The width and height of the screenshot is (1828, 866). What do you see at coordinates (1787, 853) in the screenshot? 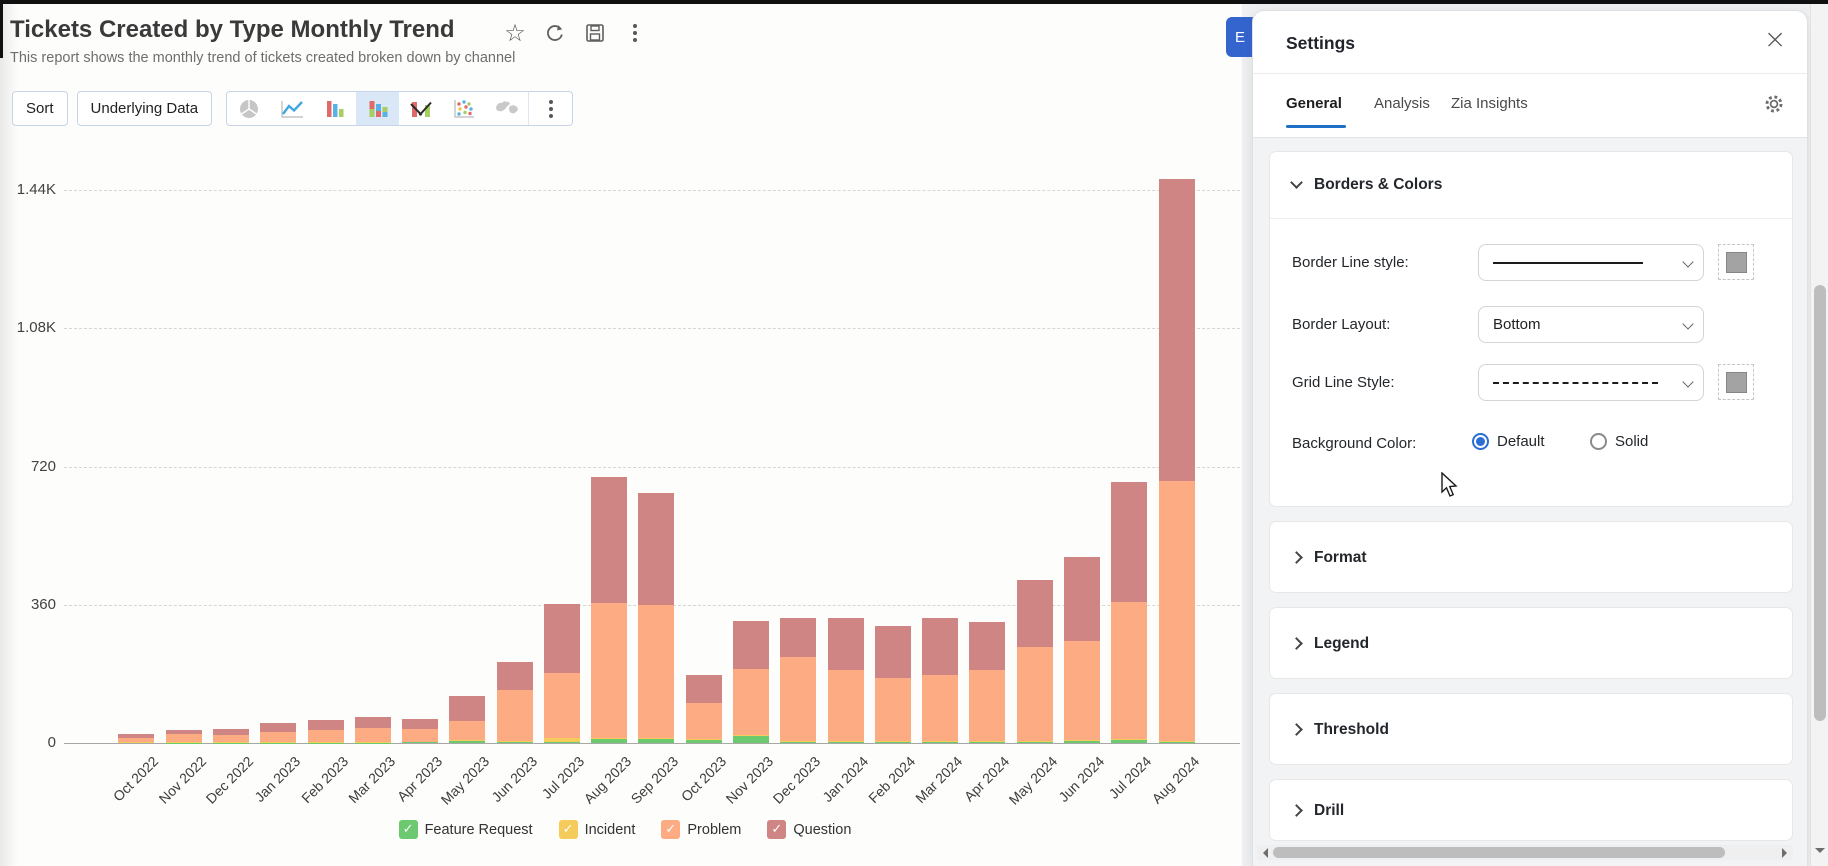
I see `scroll-right-icon` at bounding box center [1787, 853].